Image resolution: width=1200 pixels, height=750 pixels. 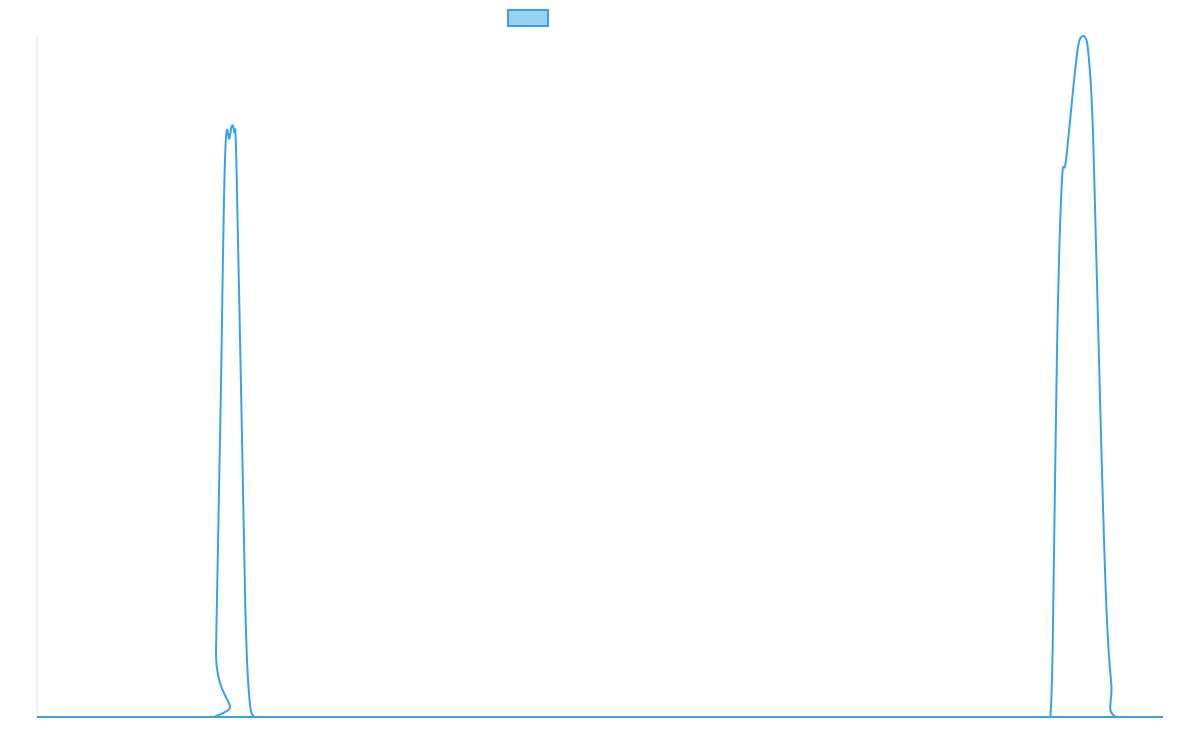 I want to click on legend-swatch, so click(x=528, y=18).